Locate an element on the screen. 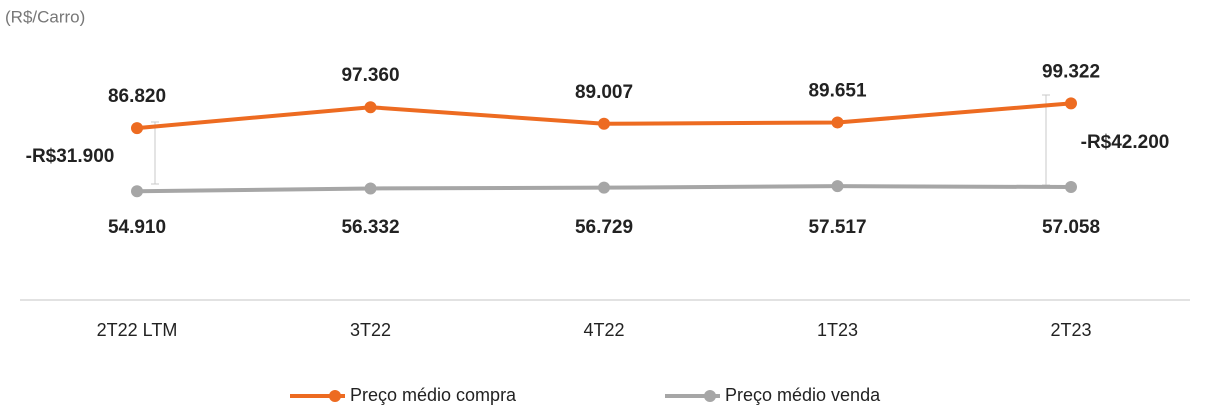  x-tick-label: 2T23 is located at coordinates (1070, 330).